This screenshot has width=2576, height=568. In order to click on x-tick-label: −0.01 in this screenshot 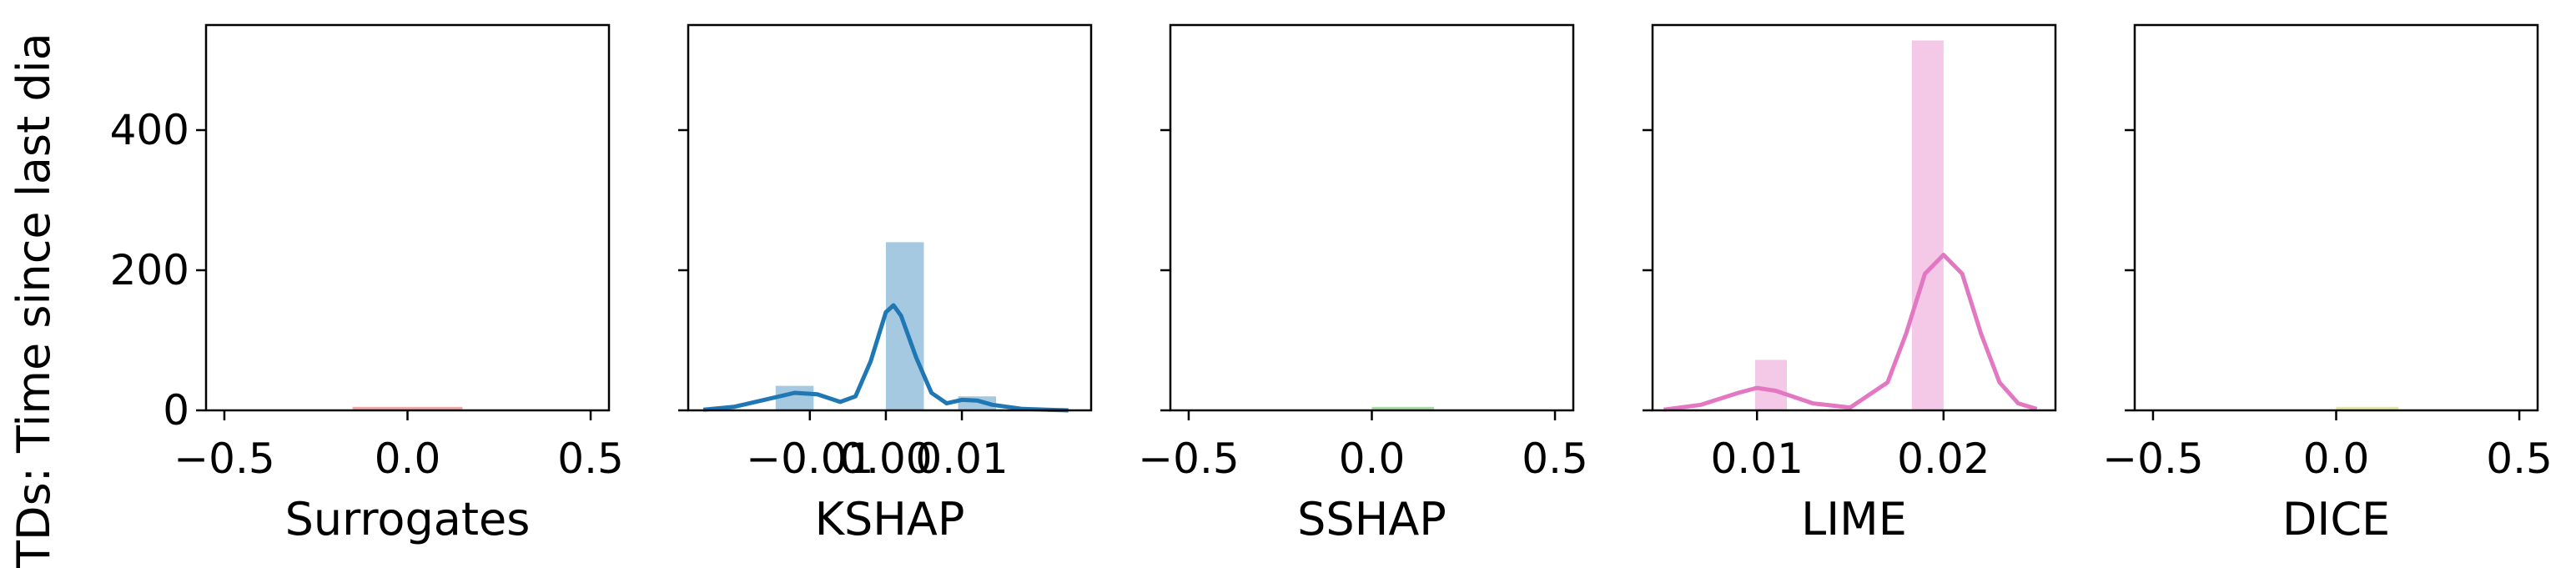, I will do `click(809, 459)`.